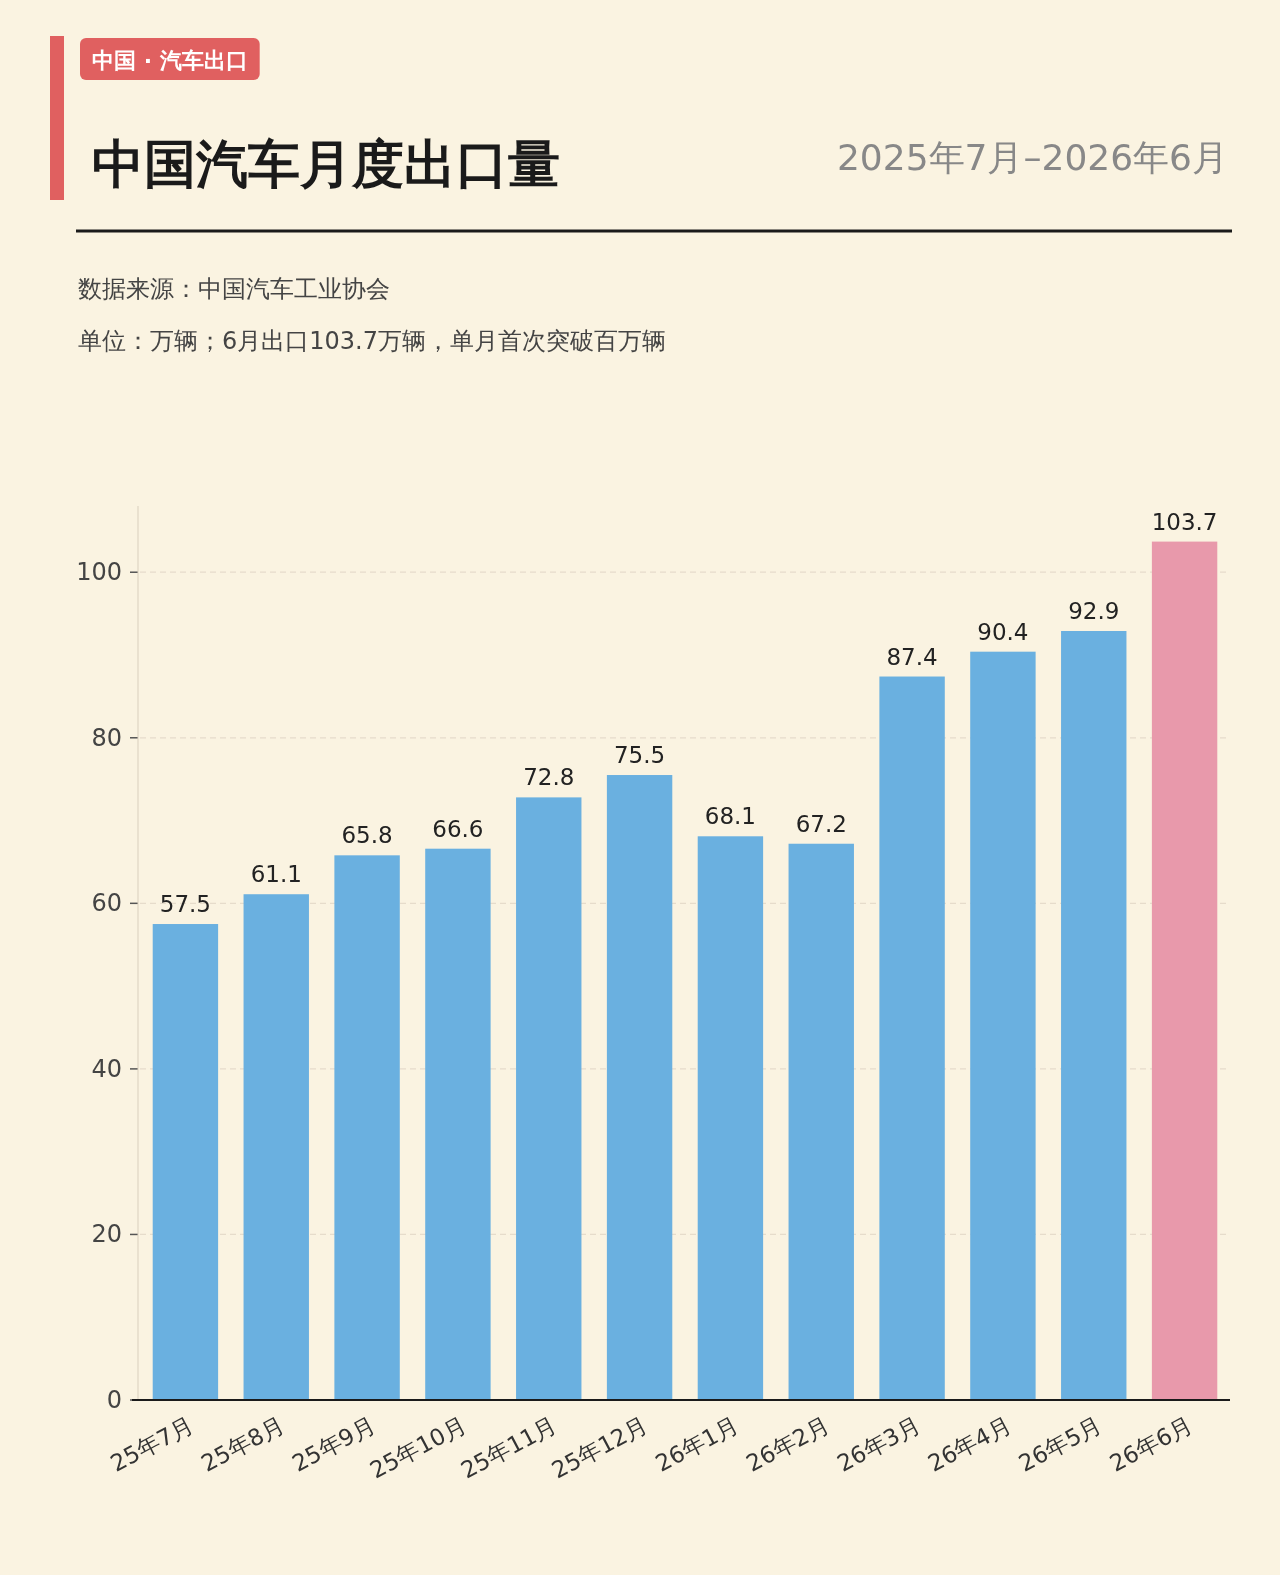 This screenshot has height=1575, width=1280. I want to click on x-tick-label: 25年7月, so click(152, 1444).